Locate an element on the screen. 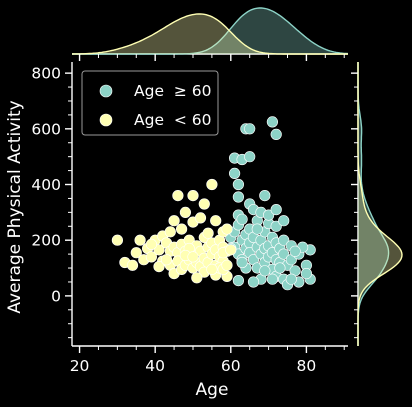 The width and height of the screenshot is (412, 407). y-tick-label: 400 is located at coordinates (46, 185).